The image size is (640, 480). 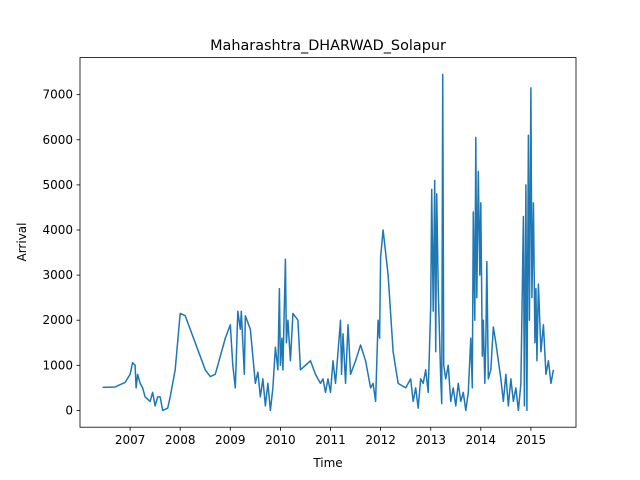 What do you see at coordinates (230, 440) in the screenshot?
I see `x-tick-label: 2009` at bounding box center [230, 440].